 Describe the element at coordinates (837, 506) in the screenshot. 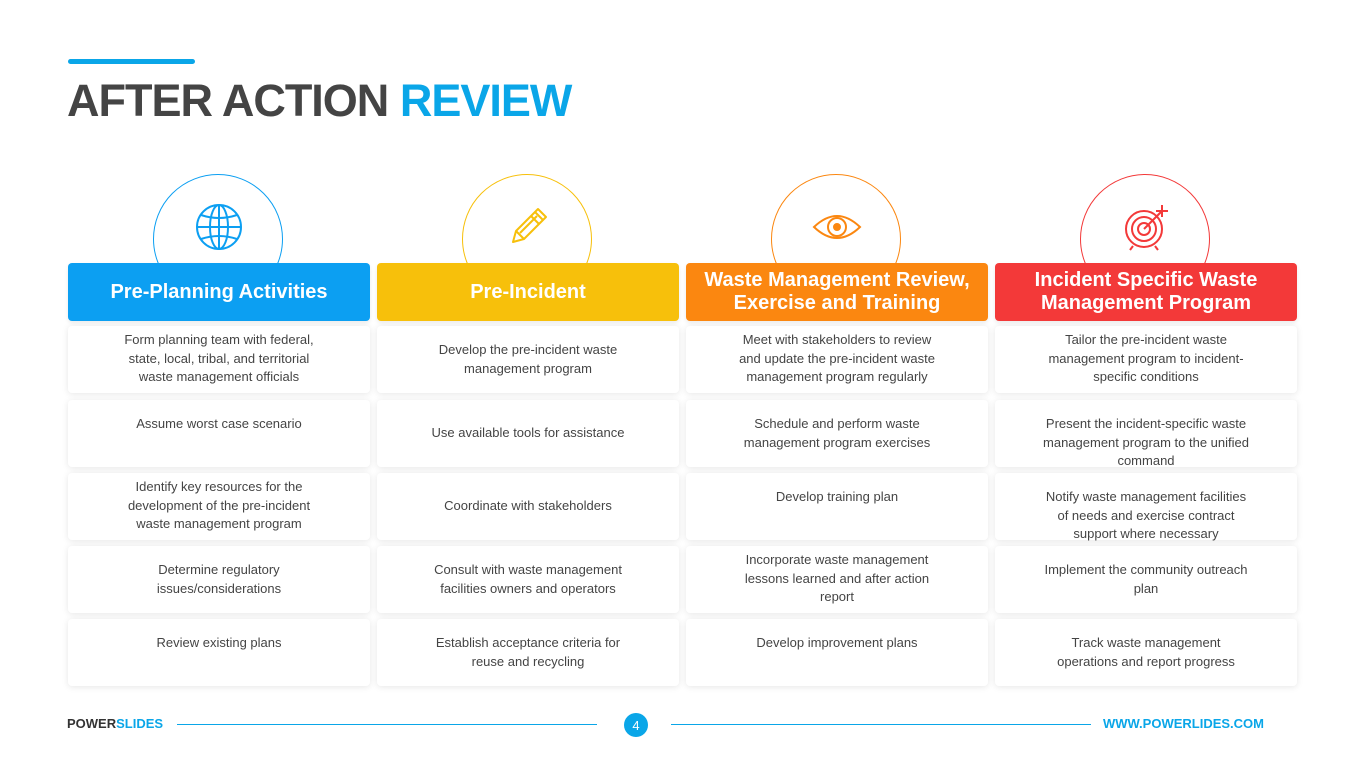

I see `table-cell: Develop training plan` at that location.